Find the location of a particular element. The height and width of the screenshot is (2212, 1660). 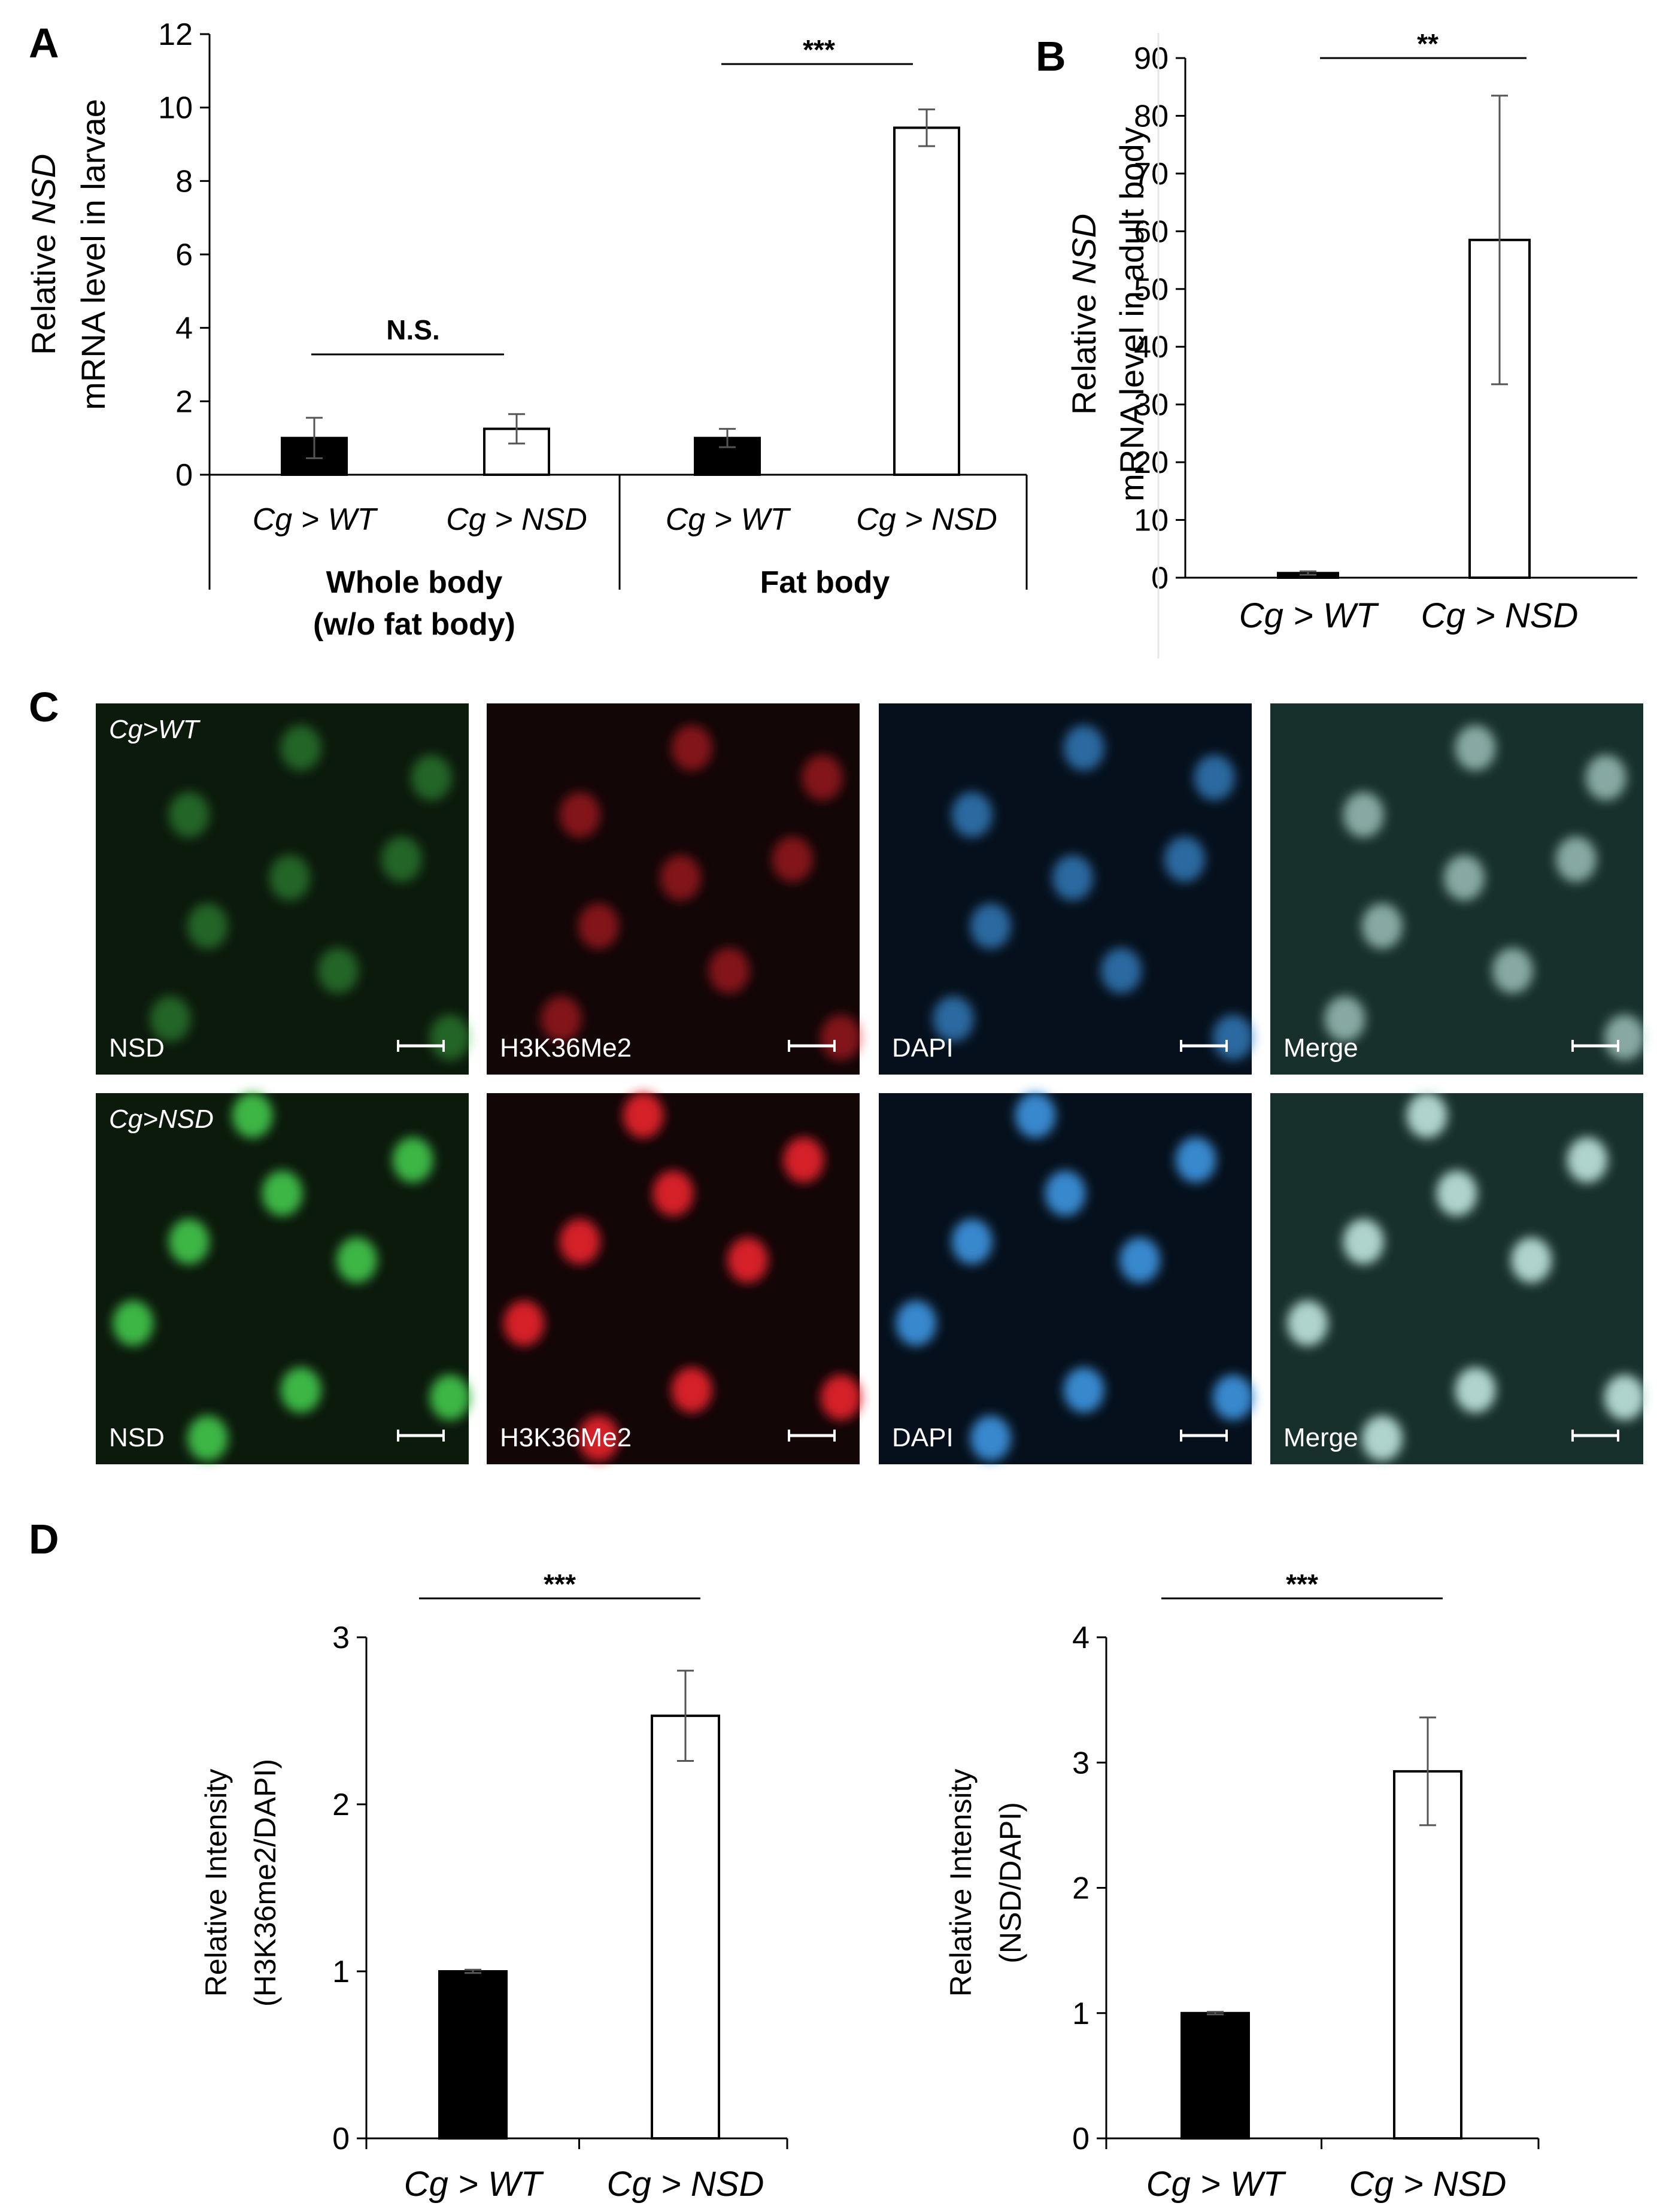

micrograph-merge-wt: Merge is located at coordinates (1457, 889).